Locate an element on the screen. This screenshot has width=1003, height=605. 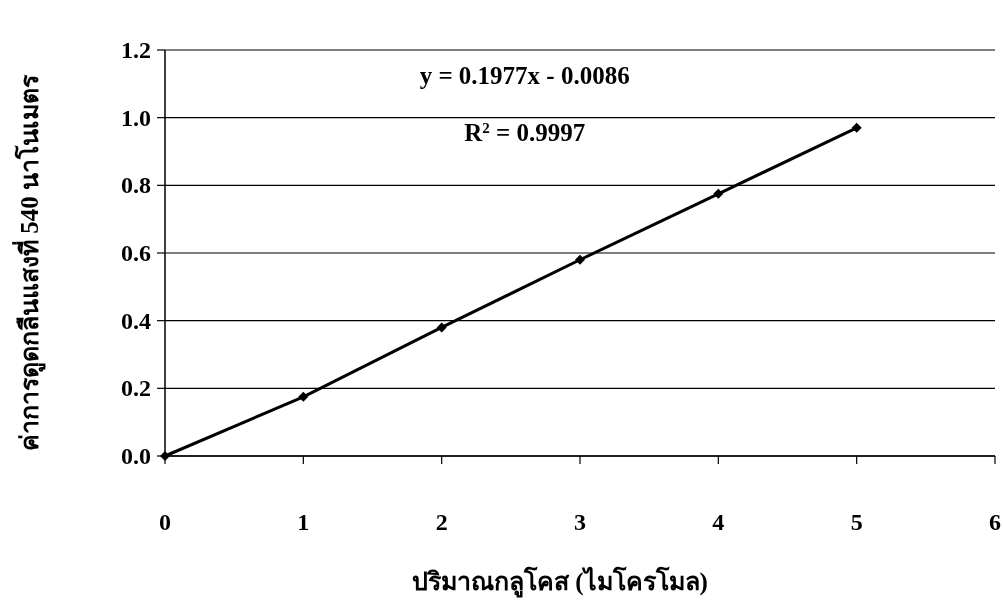
annotation: R$^{2}$ = 0.9997 is located at coordinates (525, 133).